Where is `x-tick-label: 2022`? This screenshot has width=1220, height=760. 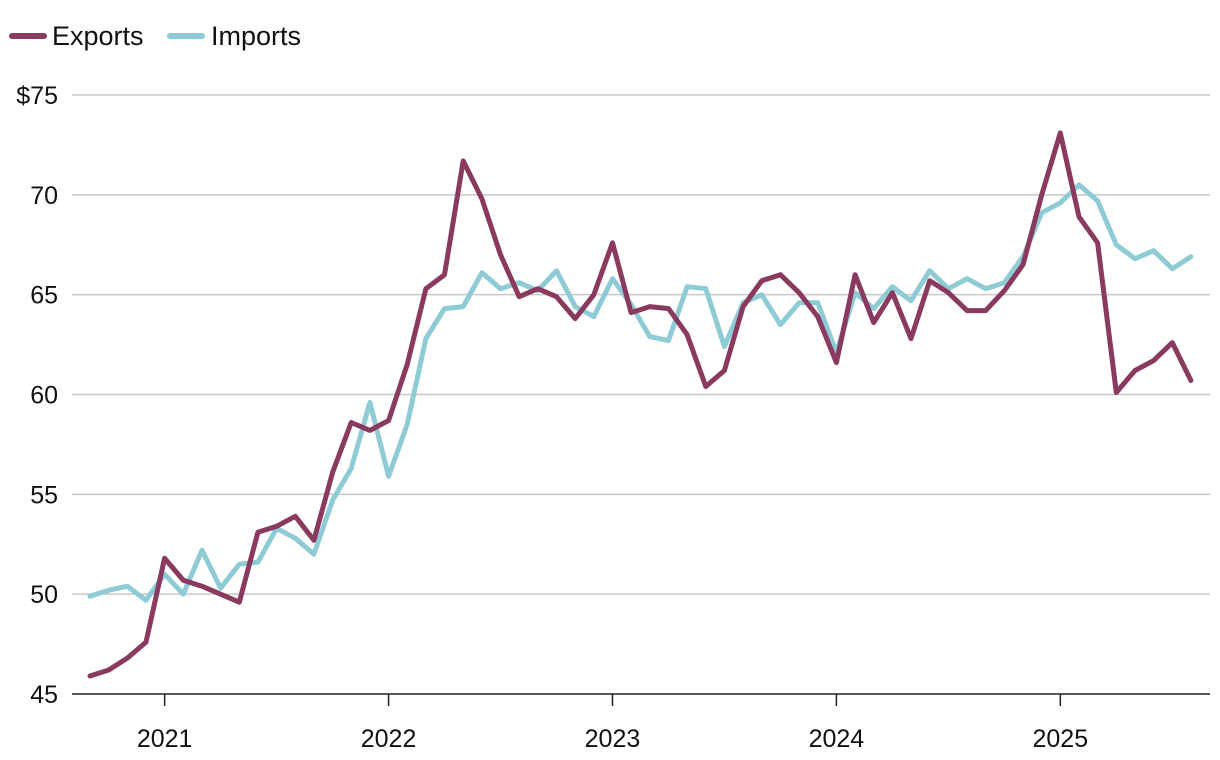 x-tick-label: 2022 is located at coordinates (389, 739).